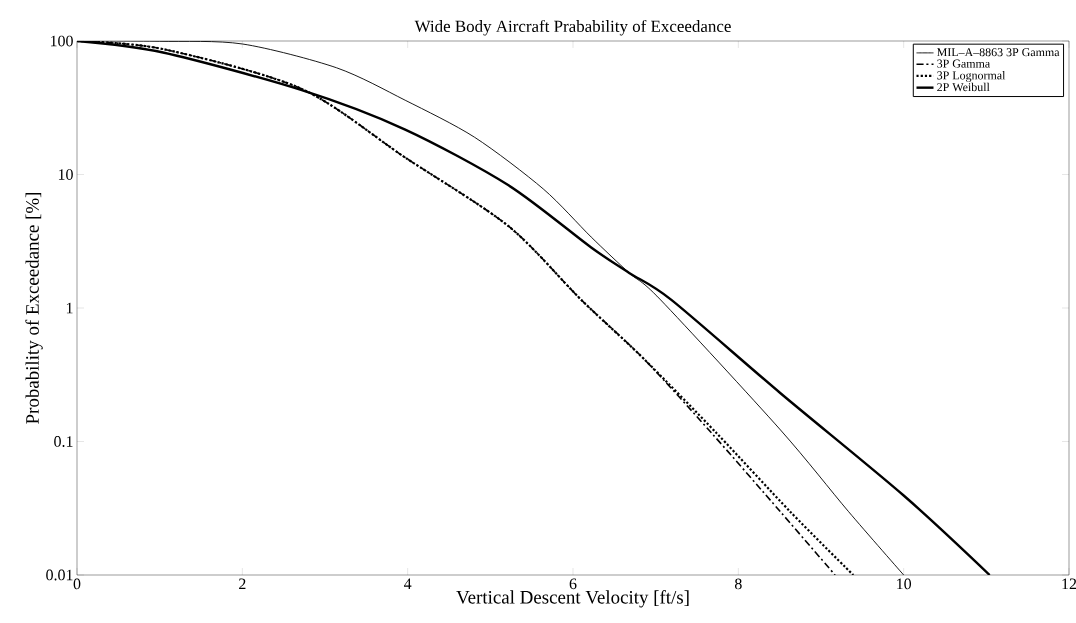 This screenshot has width=1076, height=623. Describe the element at coordinates (904, 584) in the screenshot. I see `x-tick-label: 10` at that location.